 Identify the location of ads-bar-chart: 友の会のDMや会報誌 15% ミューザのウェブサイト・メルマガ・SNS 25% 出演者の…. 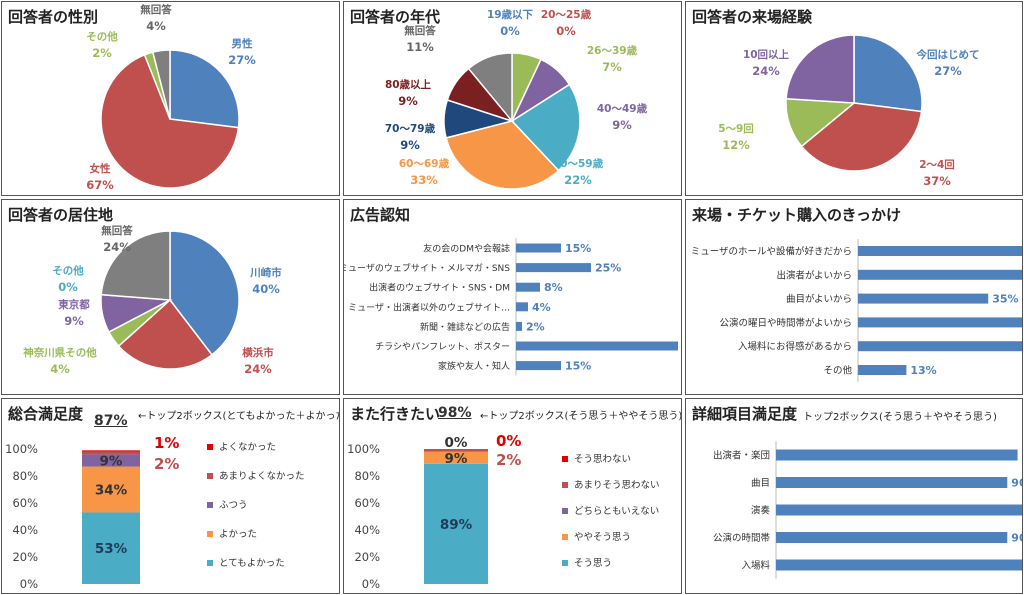
(511, 307).